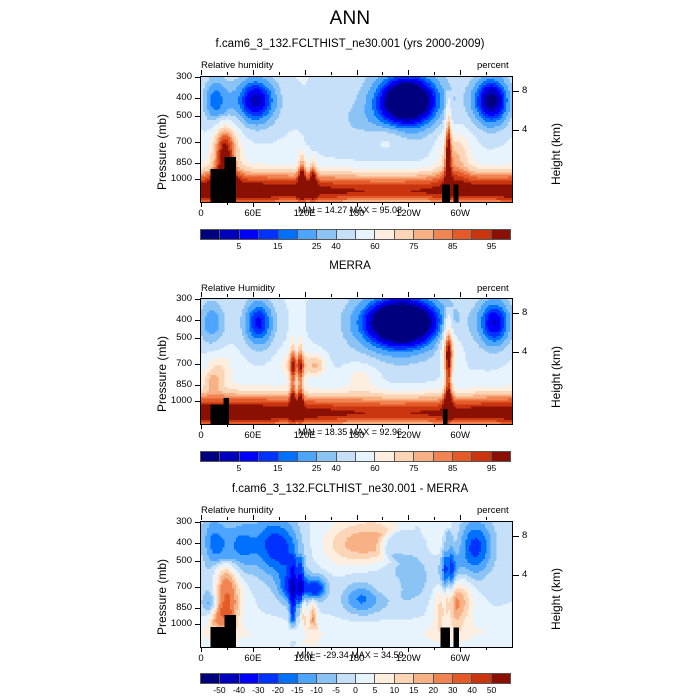 This screenshot has width=700, height=700. I want to click on panel1-units-label: percent, so click(493, 65).